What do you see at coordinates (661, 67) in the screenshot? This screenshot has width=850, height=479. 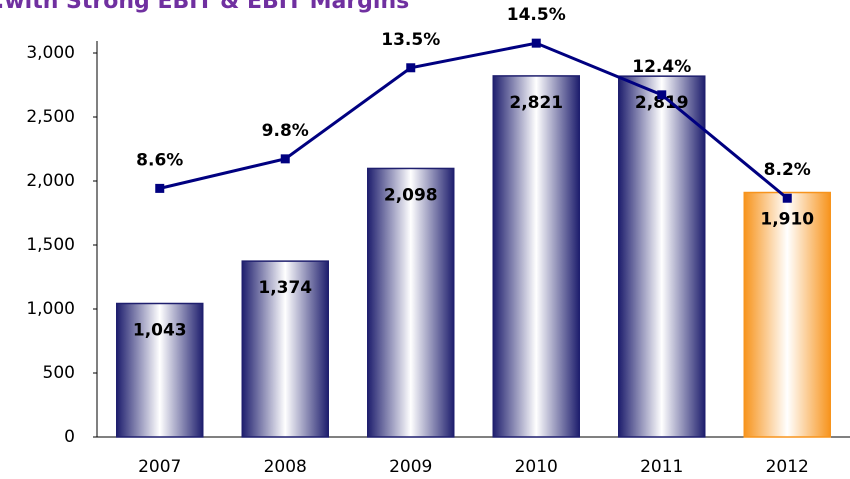 I see `margin-label: 12.4%` at bounding box center [661, 67].